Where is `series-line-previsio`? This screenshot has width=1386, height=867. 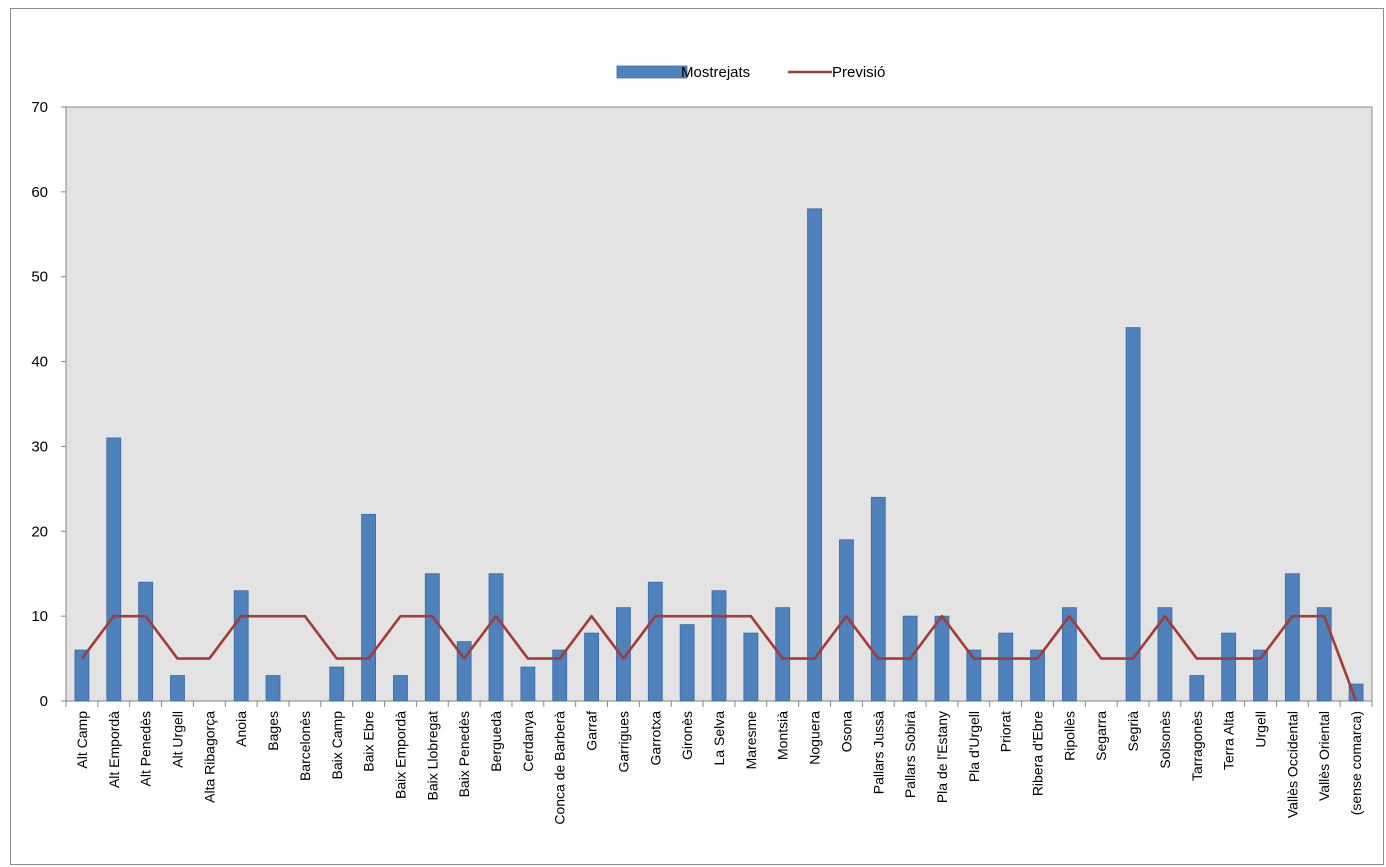 series-line-previsio is located at coordinates (719, 658).